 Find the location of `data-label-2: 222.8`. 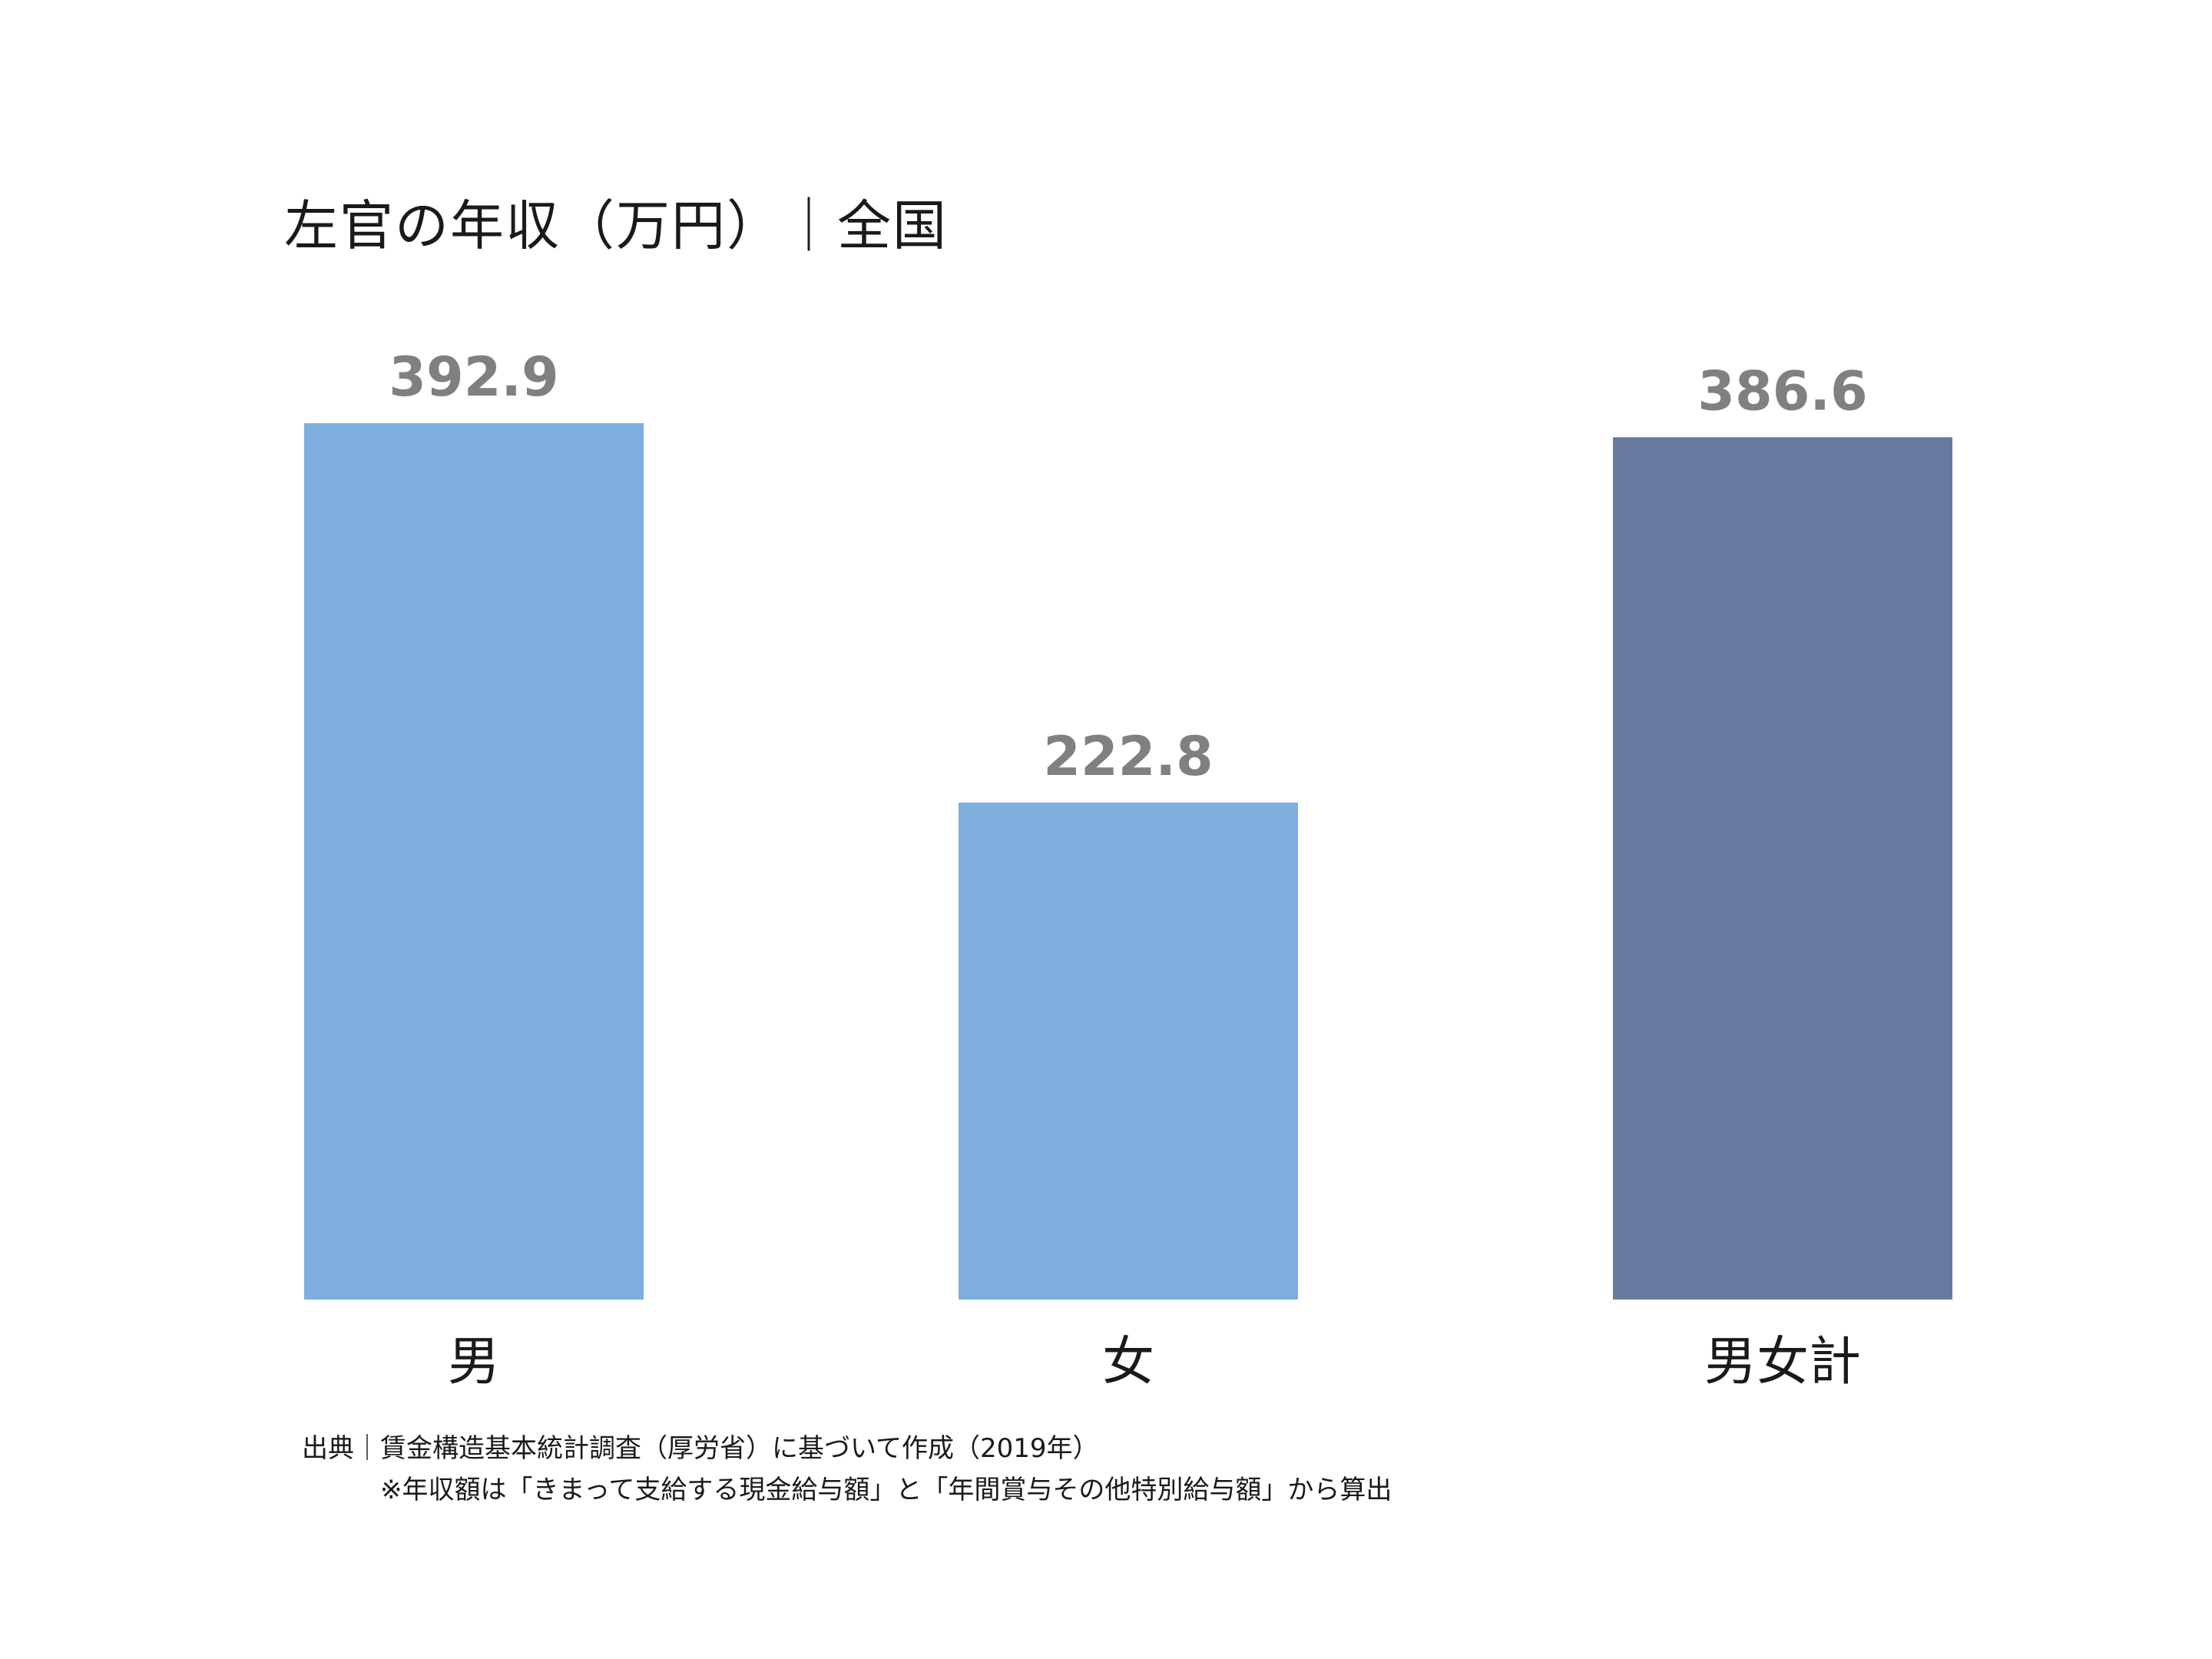

data-label-2: 222.8 is located at coordinates (1128, 756).